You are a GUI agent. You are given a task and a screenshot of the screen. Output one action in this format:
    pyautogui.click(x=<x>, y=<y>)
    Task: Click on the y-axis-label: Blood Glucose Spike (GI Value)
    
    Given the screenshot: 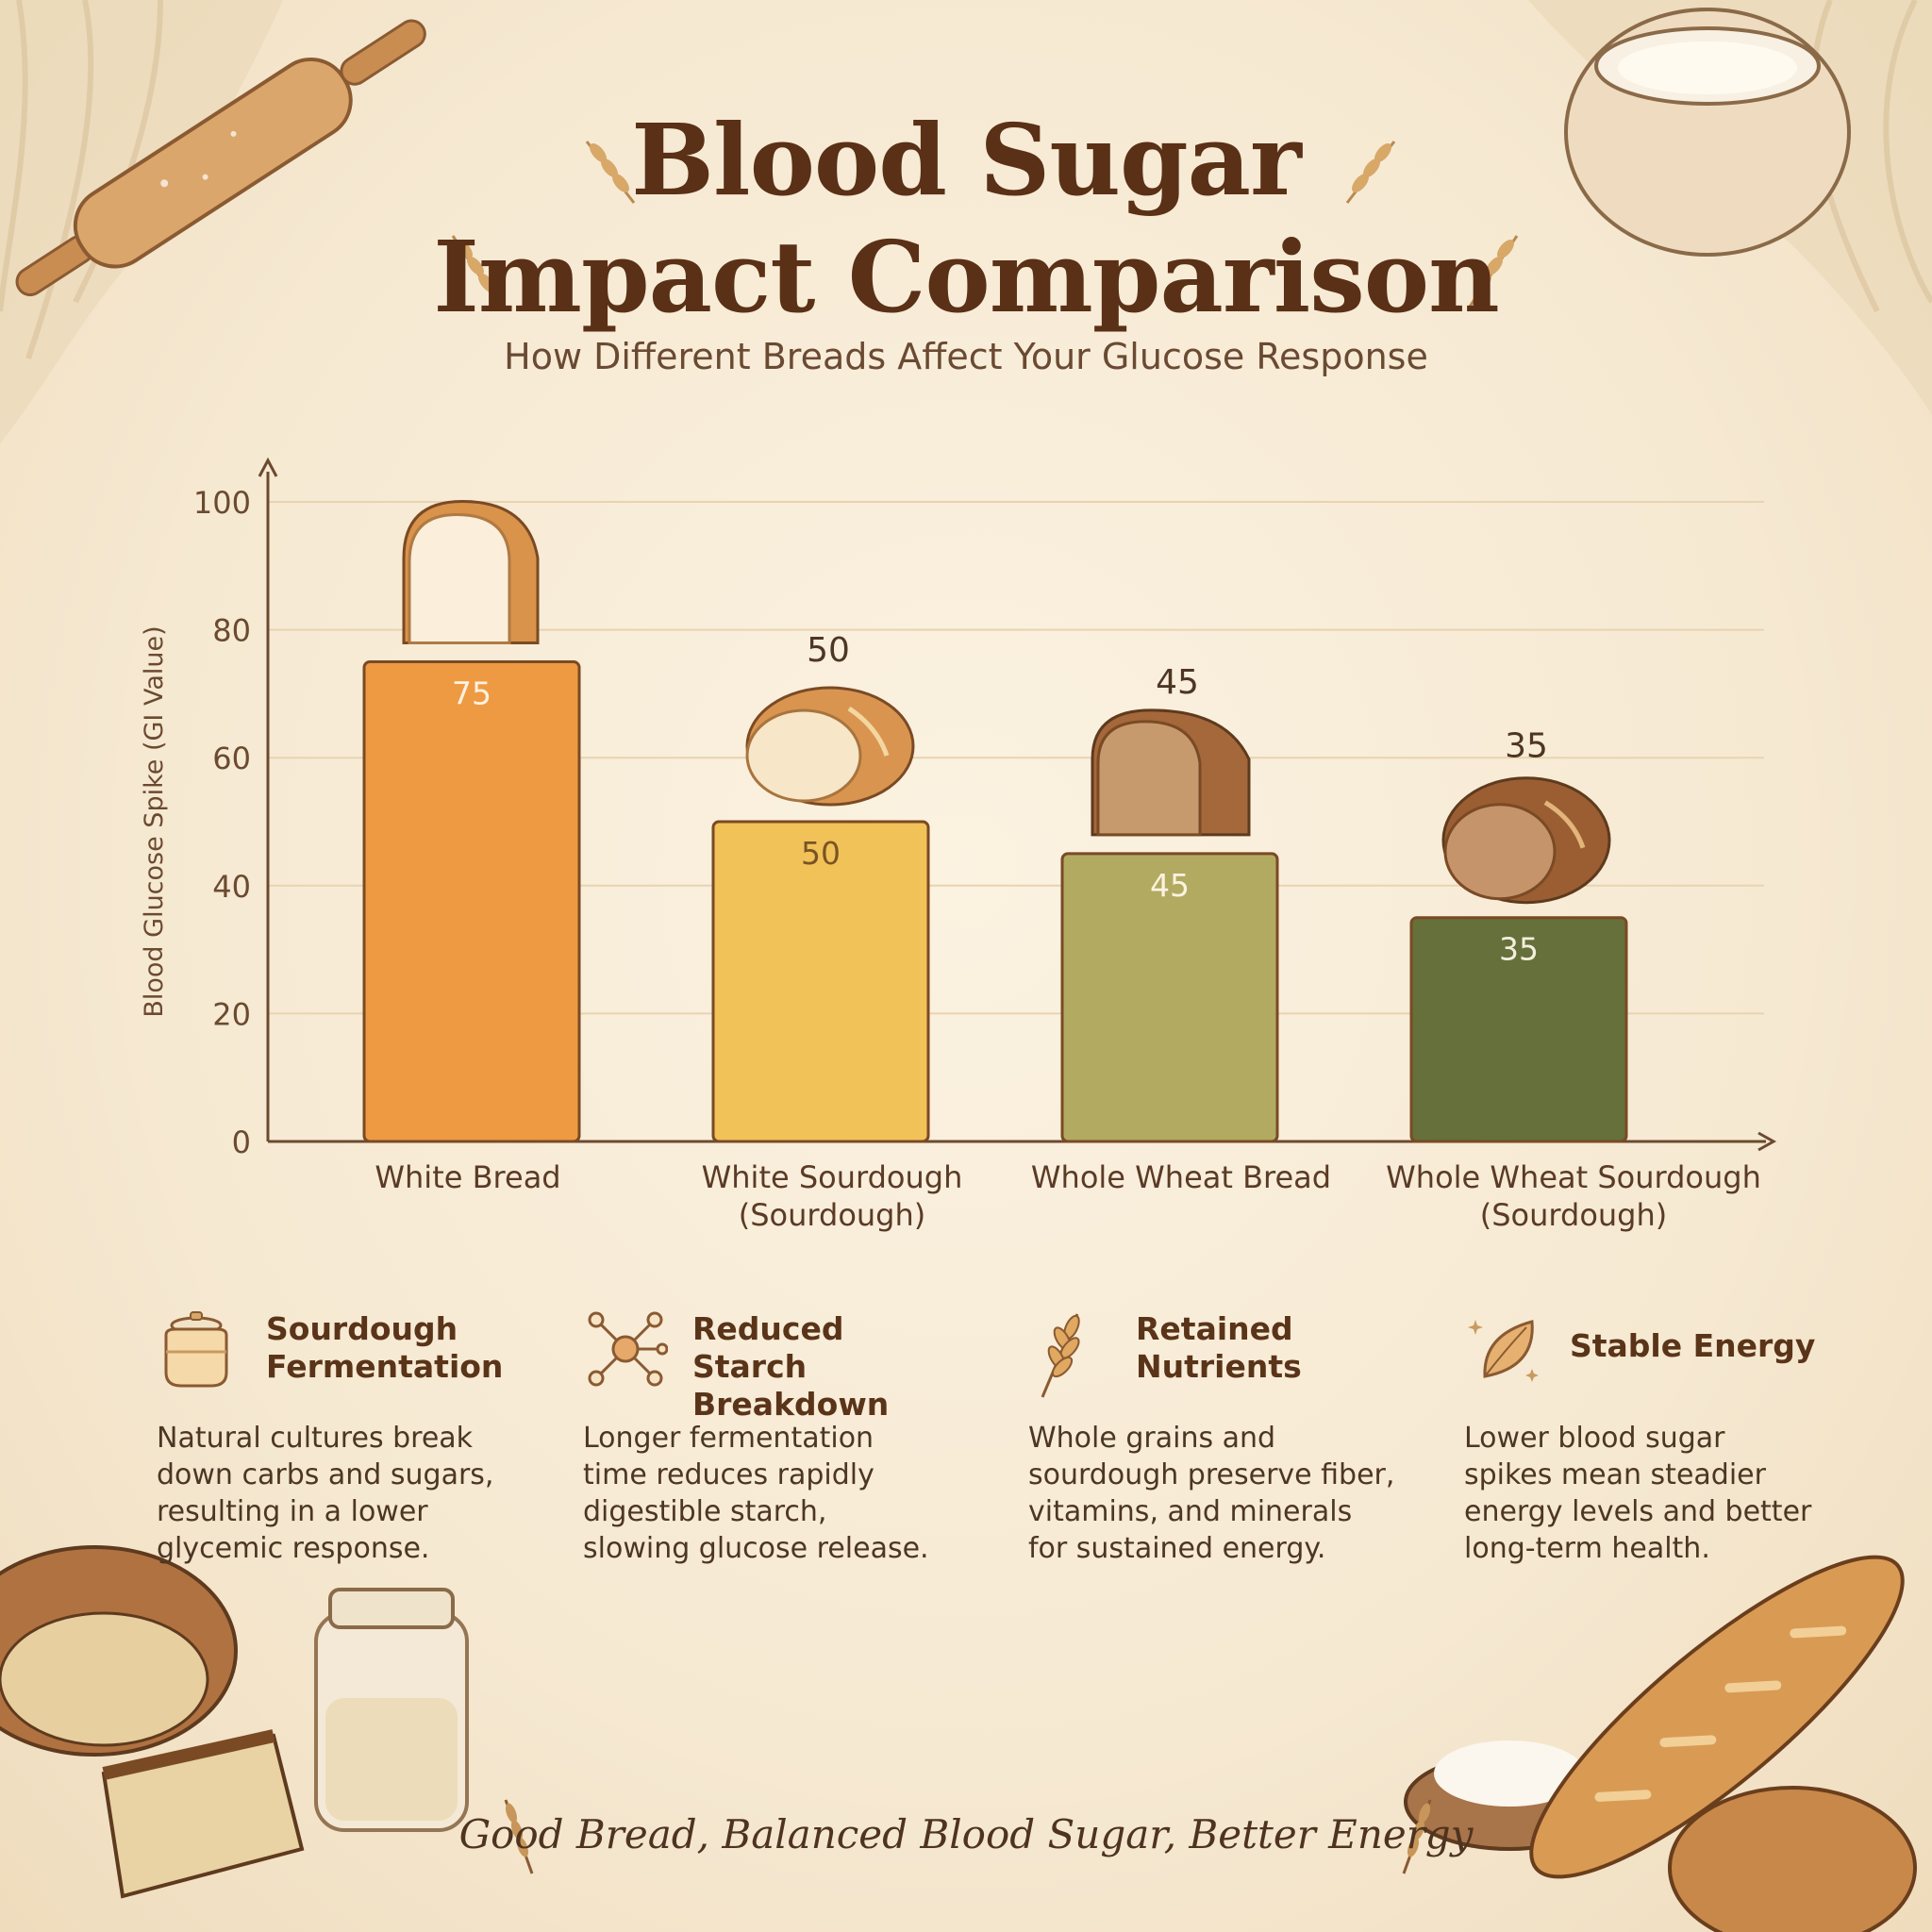 What is the action you would take?
    pyautogui.click(x=155, y=821)
    